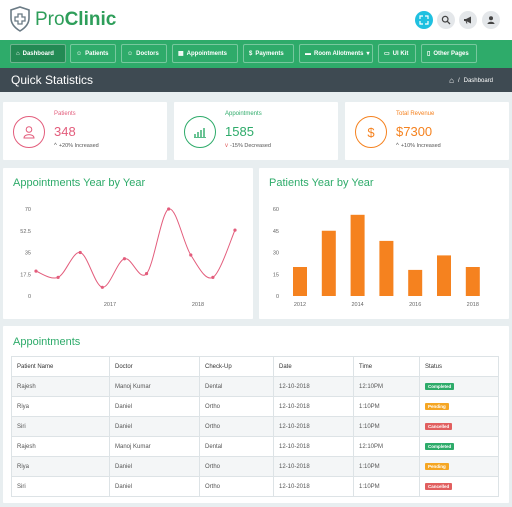  What do you see at coordinates (276, 210) in the screenshot?
I see `y-tick-label: 60` at bounding box center [276, 210].